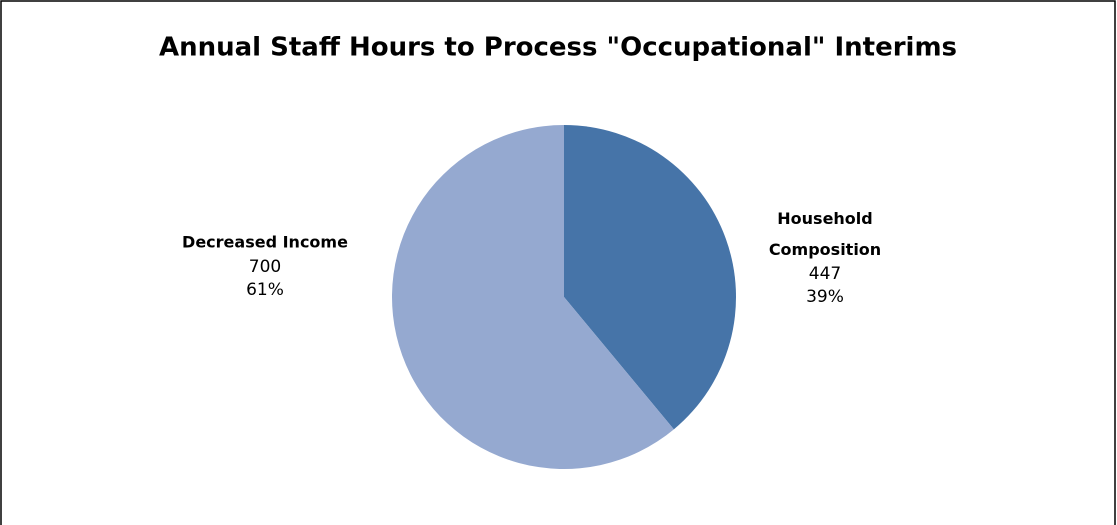  What do you see at coordinates (265, 242) in the screenshot?
I see `slice-category-label: Decreased Income` at bounding box center [265, 242].